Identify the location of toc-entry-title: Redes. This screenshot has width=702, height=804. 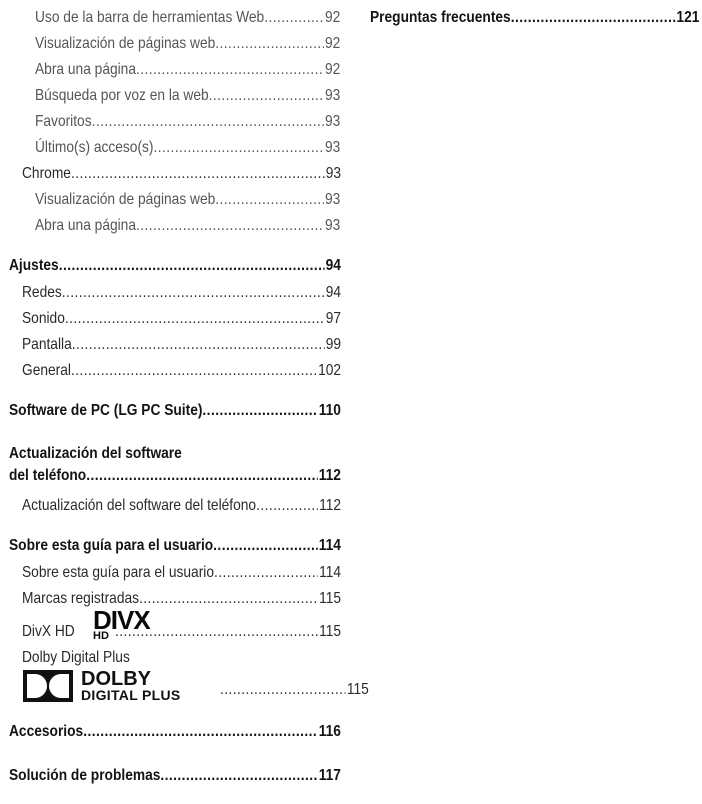
(42, 292).